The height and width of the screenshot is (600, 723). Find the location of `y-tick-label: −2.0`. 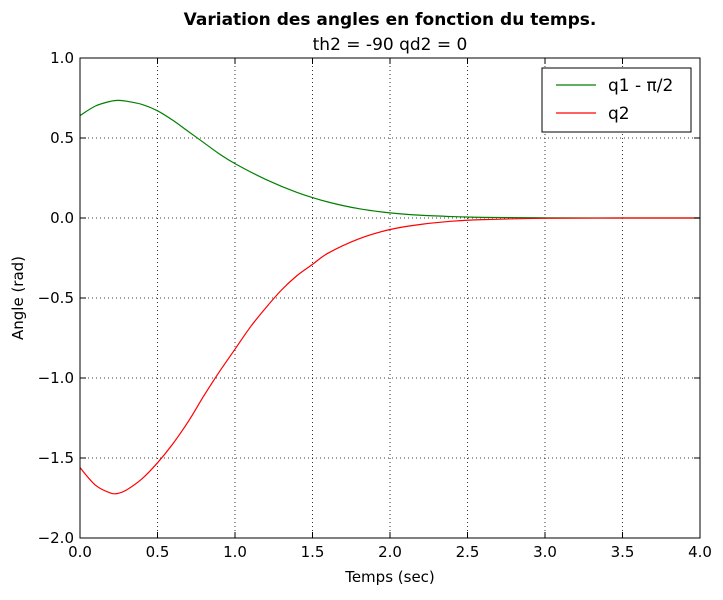

y-tick-label: −2.0 is located at coordinates (56, 538).